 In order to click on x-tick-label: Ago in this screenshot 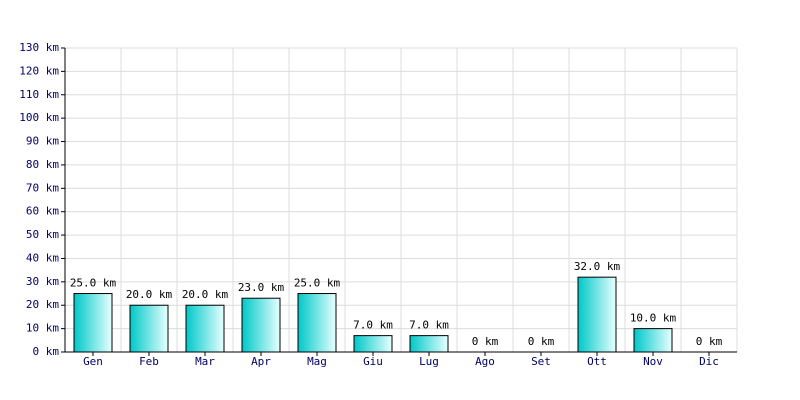, I will do `click(485, 361)`.